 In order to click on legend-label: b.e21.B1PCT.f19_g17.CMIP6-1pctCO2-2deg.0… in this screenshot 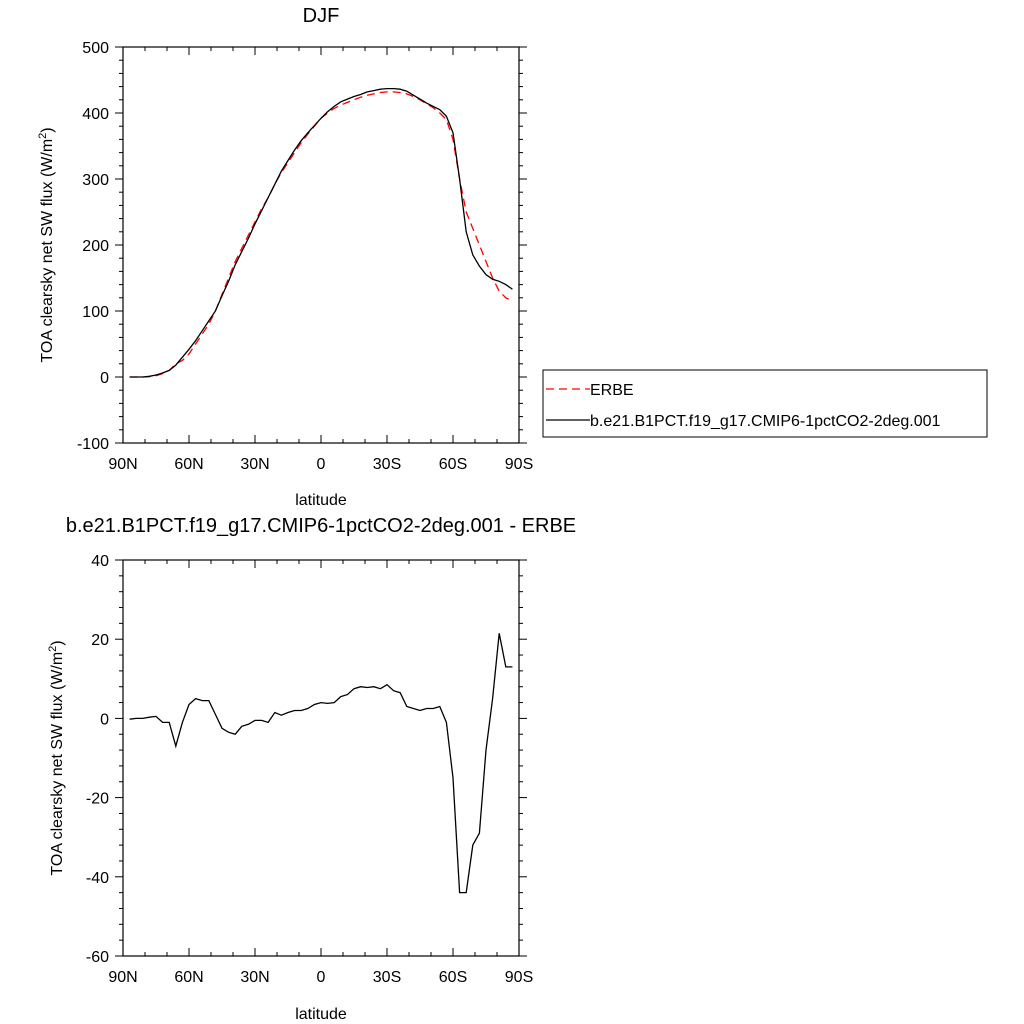, I will do `click(765, 421)`.